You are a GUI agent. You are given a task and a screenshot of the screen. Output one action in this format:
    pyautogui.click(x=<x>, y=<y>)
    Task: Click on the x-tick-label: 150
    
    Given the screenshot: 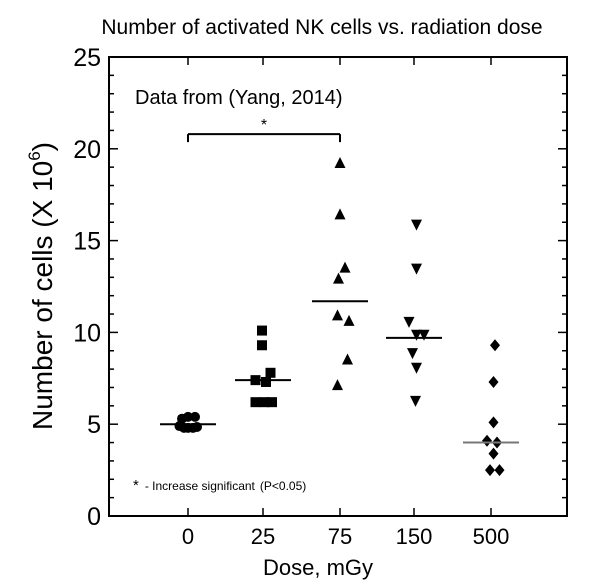 What is the action you would take?
    pyautogui.click(x=414, y=536)
    